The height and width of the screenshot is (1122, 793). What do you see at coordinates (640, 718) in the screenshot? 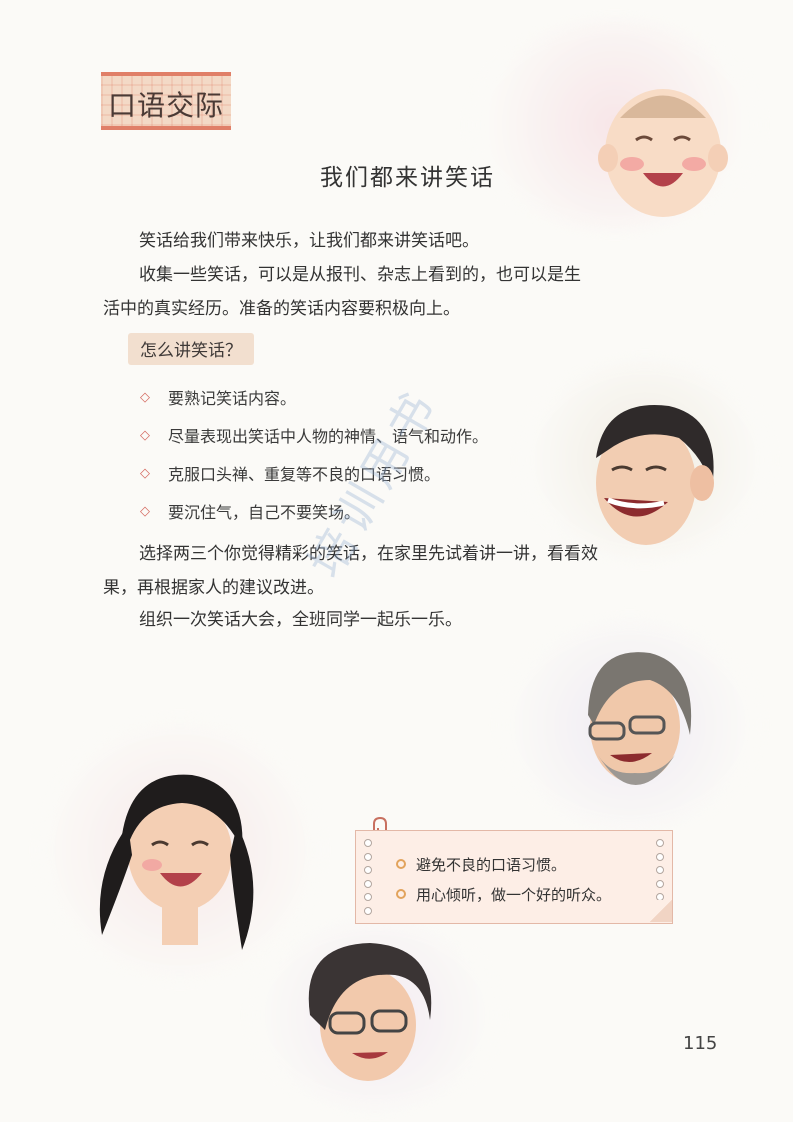
I see `grandfather-face-illustration` at bounding box center [640, 718].